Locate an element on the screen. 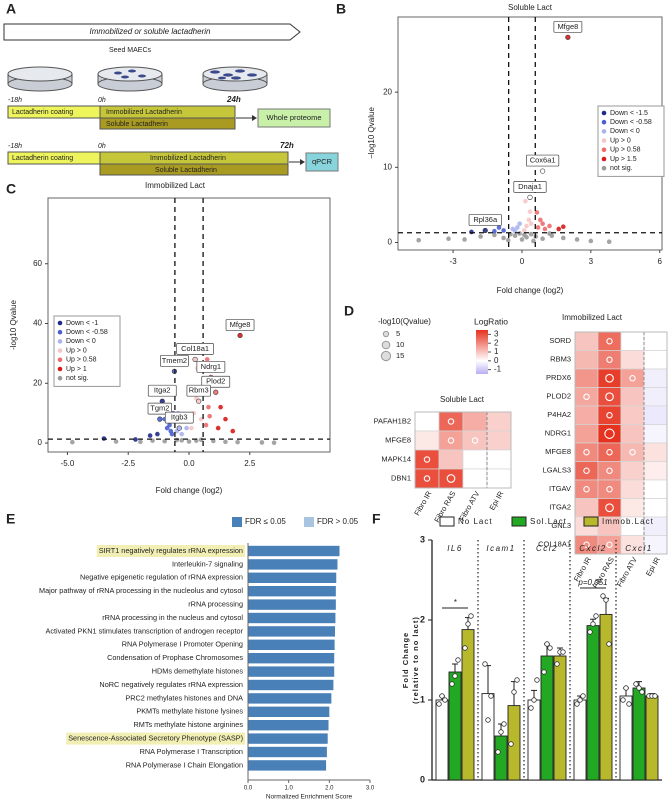  legend-label: Down < -0.58 is located at coordinates (87, 332).